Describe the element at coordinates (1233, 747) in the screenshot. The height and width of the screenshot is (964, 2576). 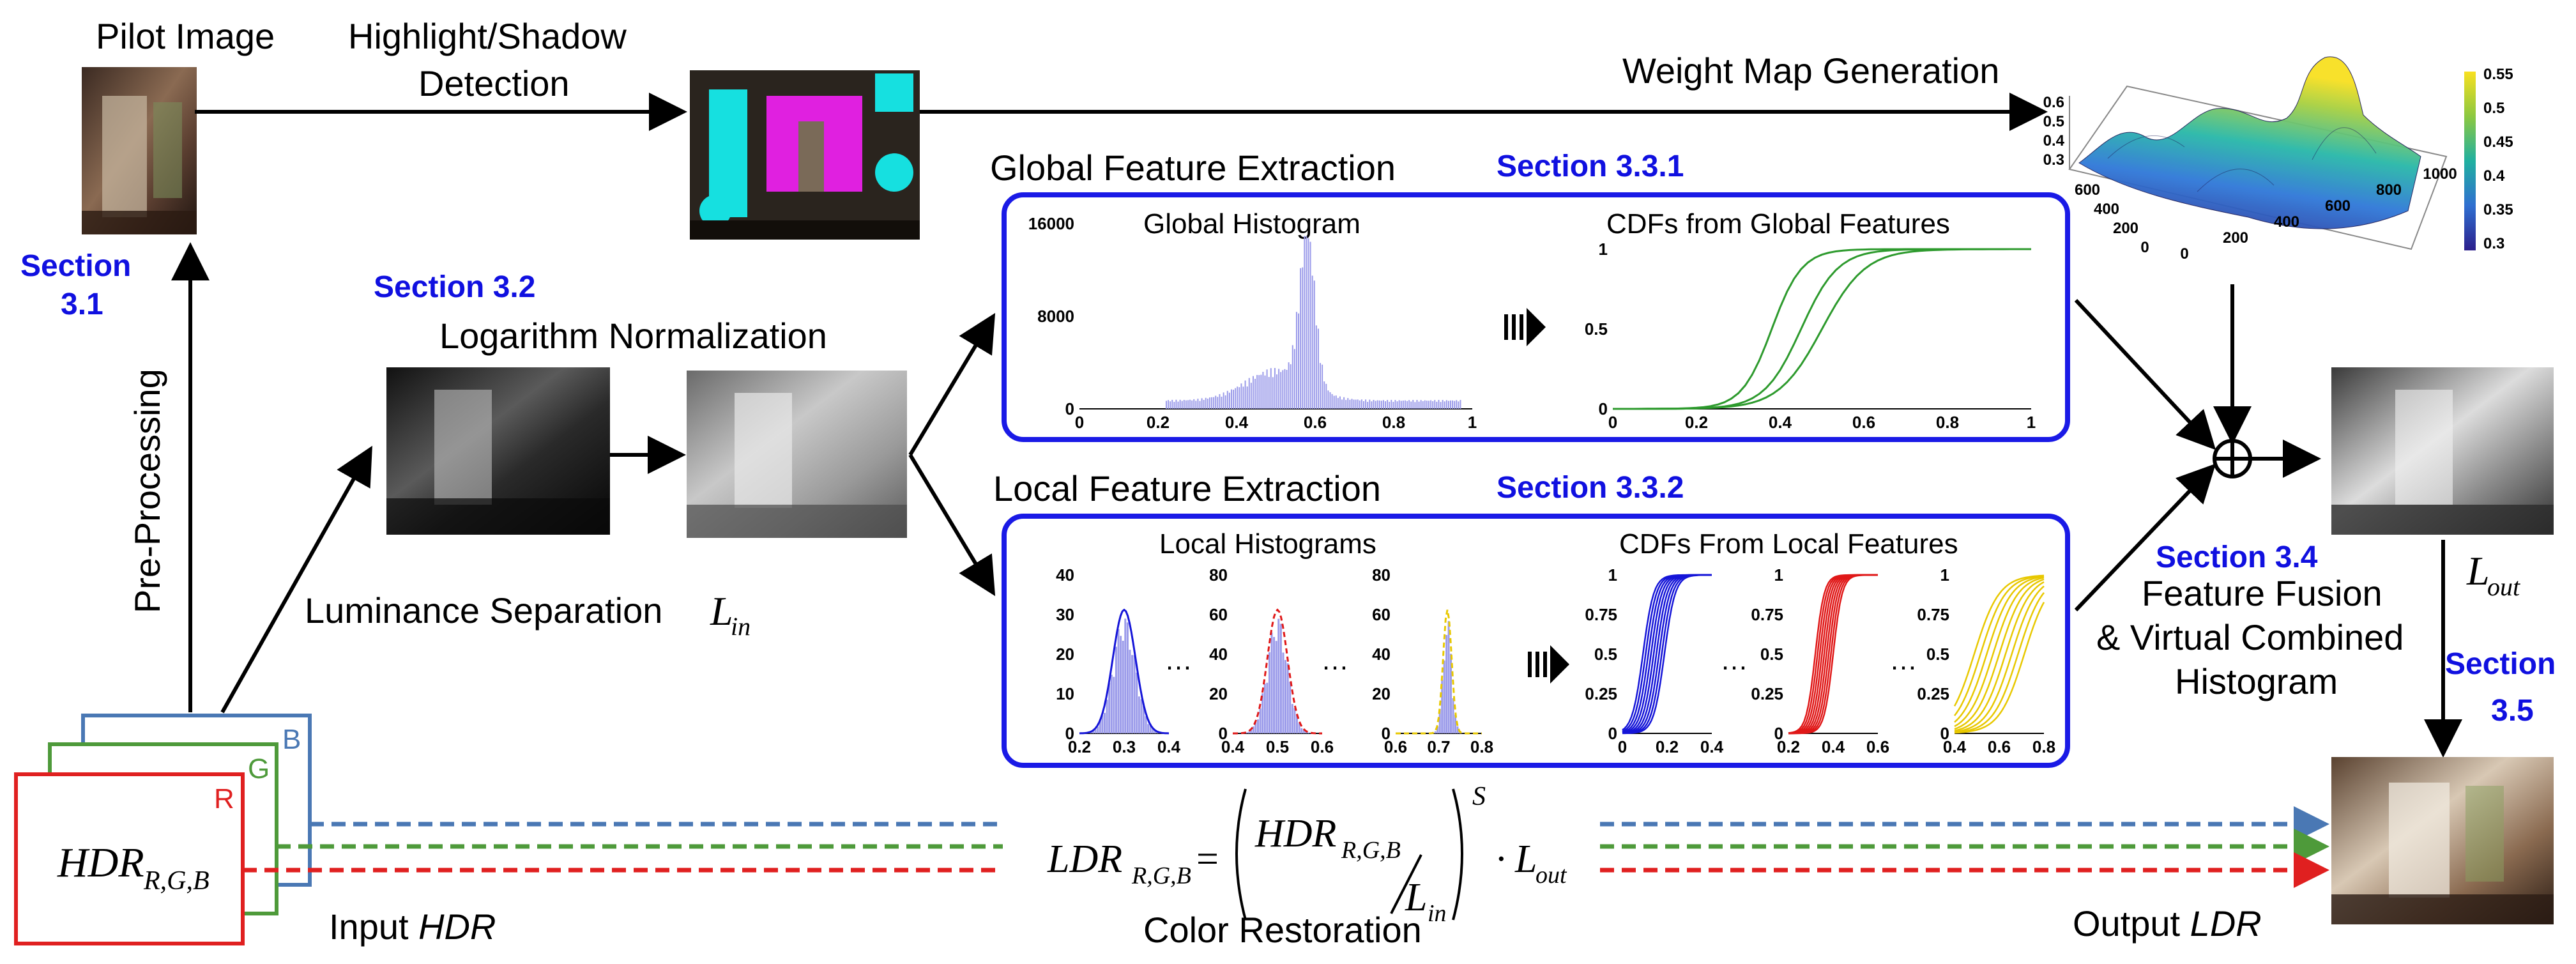
I see `local-hist-2-x-tick: 0.4` at that location.